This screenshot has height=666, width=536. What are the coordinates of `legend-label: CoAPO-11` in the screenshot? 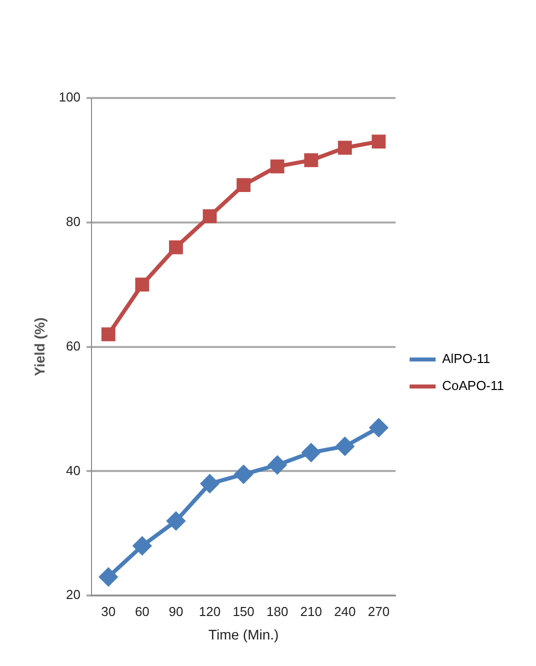 It's located at (473, 386).